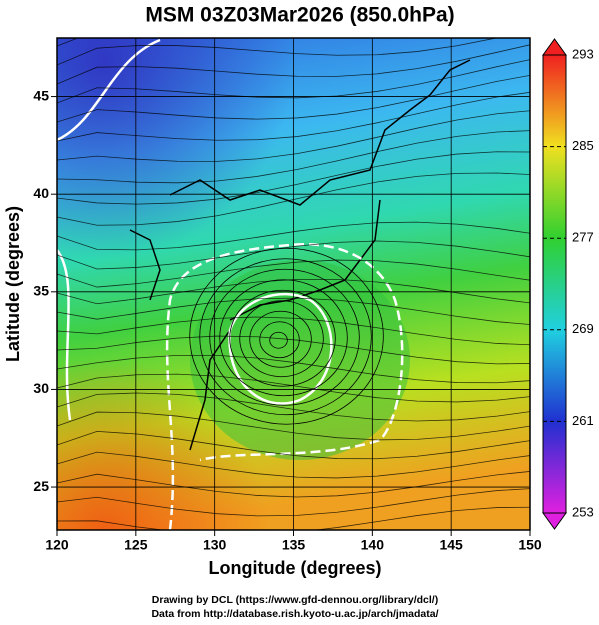 The image size is (599, 625). Describe the element at coordinates (554, 521) in the screenshot. I see `colorbar-min-arrow` at that location.